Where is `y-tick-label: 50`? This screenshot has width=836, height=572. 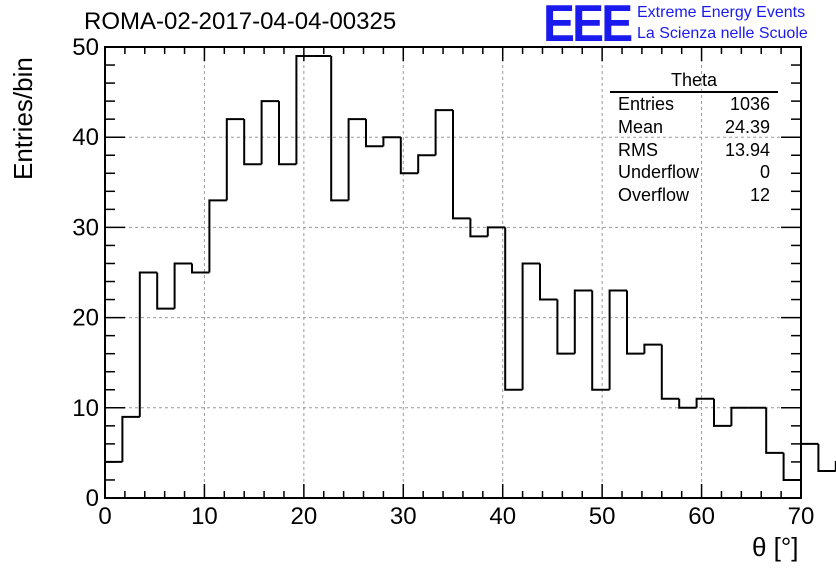
y-tick-label: 50 is located at coordinates (85, 47).